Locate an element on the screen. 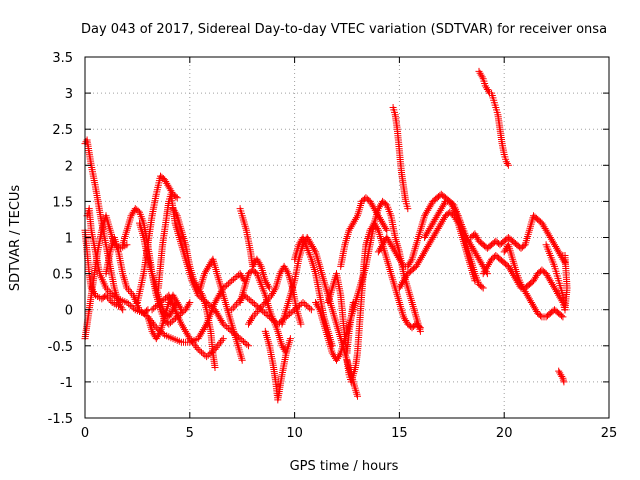 This screenshot has width=640, height=480. x-tick-label: 15 is located at coordinates (399, 433).